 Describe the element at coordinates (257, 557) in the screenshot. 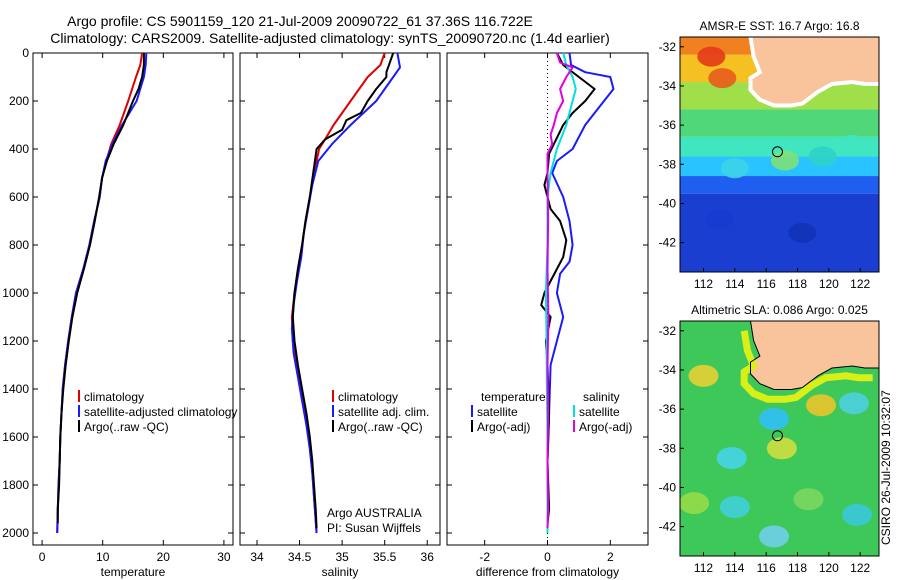

I see `xtick-label: 34` at that location.